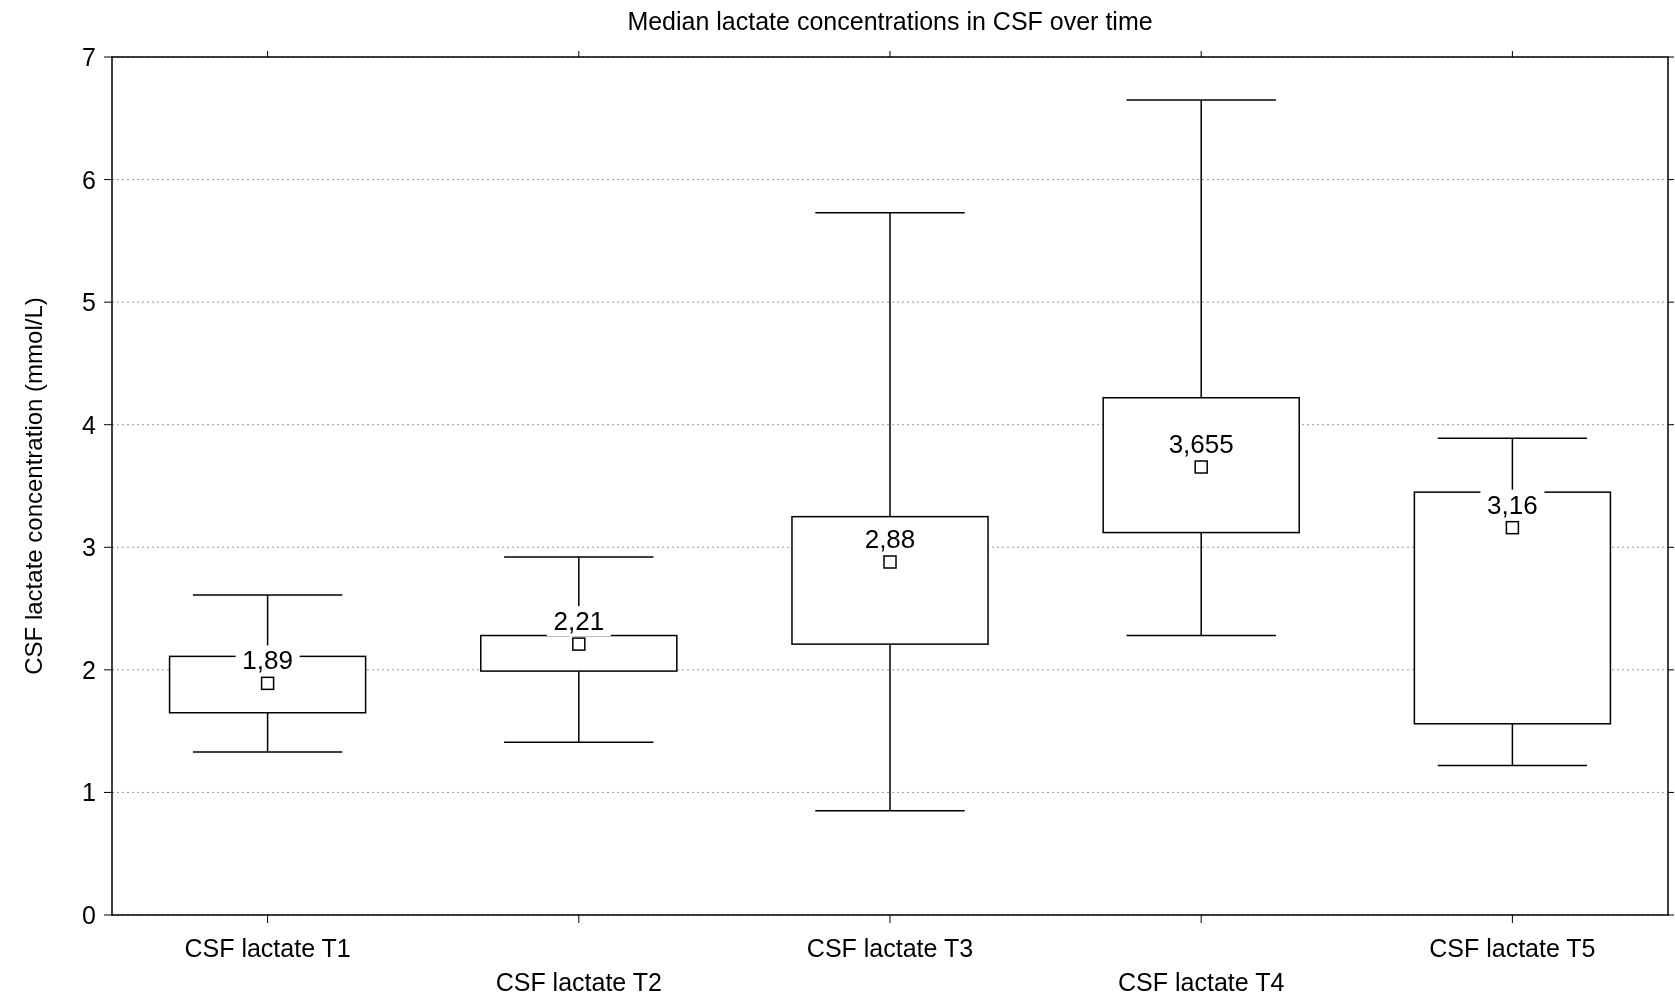 The image size is (1675, 995). Describe the element at coordinates (1512, 948) in the screenshot. I see `x-tick-label: CSF lactate T5` at that location.